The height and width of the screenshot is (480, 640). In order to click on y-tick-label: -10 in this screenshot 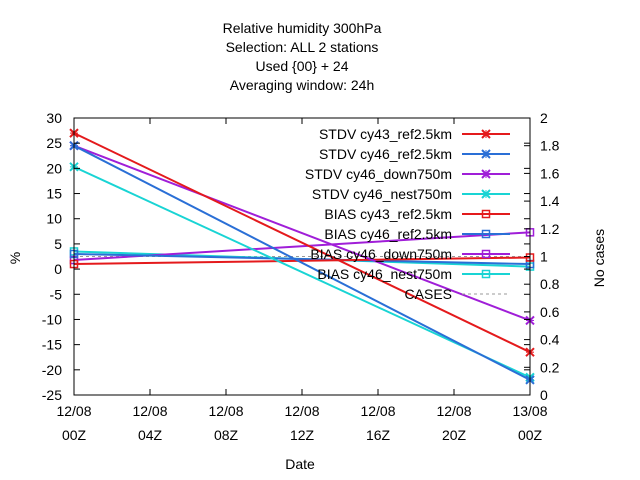, I will do `click(52, 319)`.